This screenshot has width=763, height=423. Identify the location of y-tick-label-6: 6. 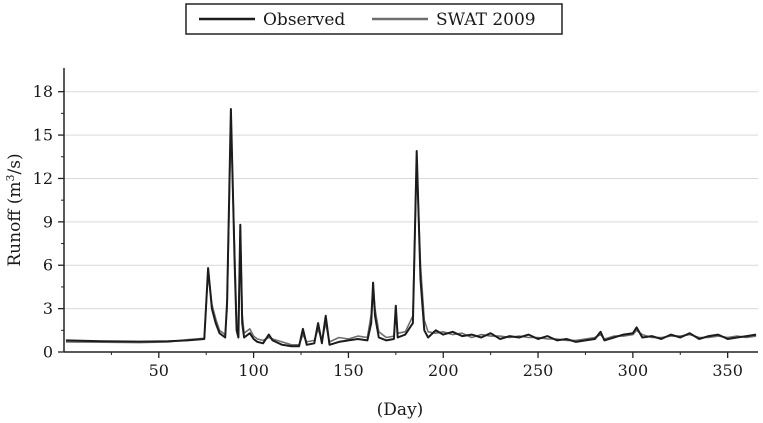
(48, 265).